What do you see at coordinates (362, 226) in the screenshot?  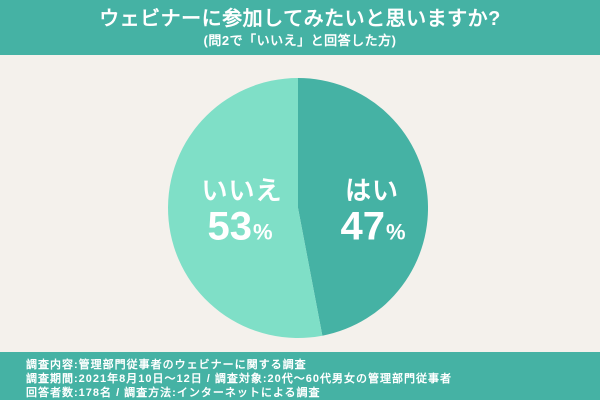 I see `pie-value-yes-number: 47` at bounding box center [362, 226].